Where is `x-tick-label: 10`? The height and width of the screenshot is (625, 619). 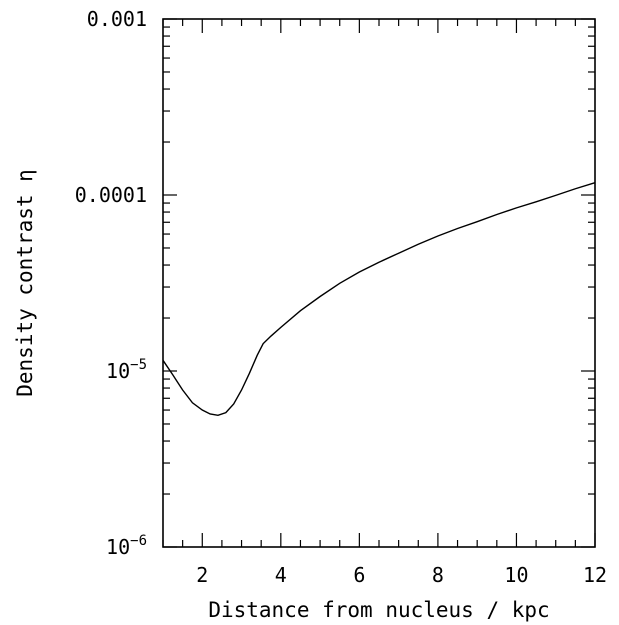 x-tick-label: 10 is located at coordinates (516, 575).